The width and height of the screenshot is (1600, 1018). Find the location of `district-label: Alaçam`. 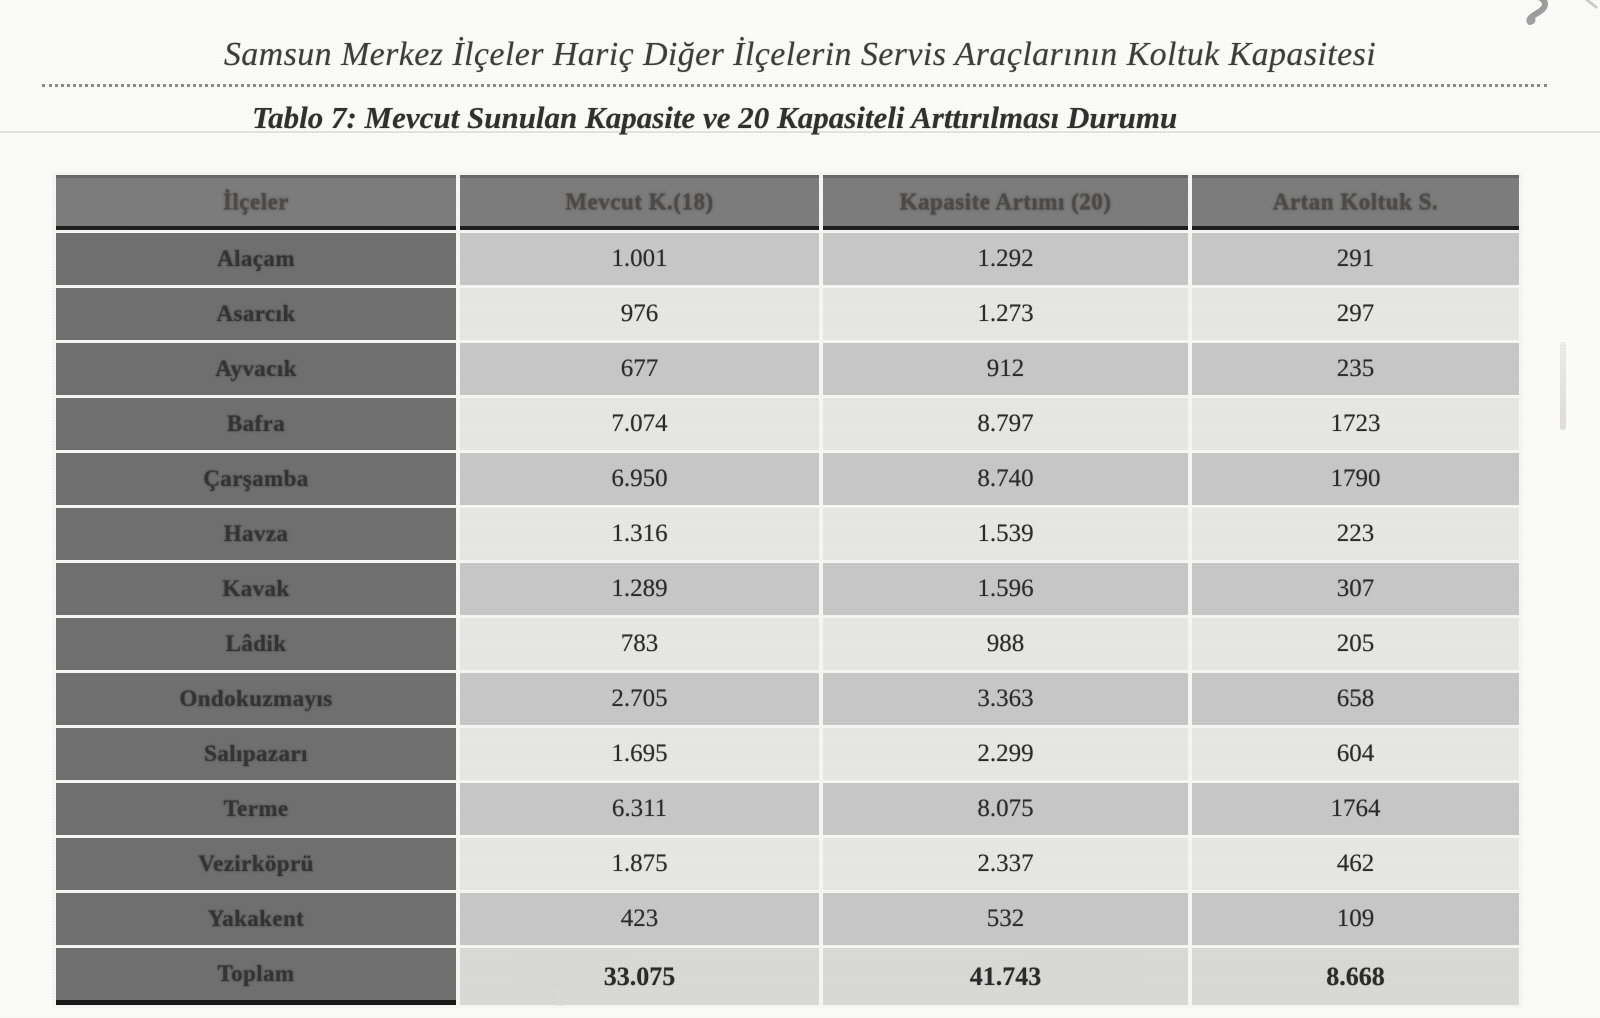

district-label: Alaçam is located at coordinates (256, 259).